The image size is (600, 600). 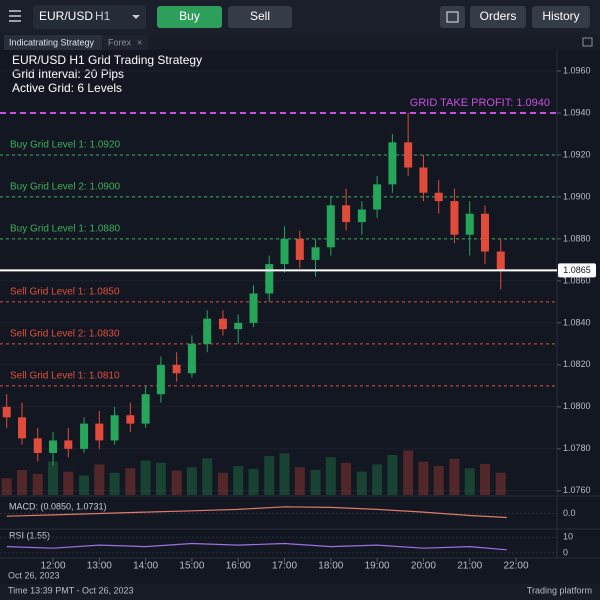 I want to click on buy-button, so click(x=189, y=17).